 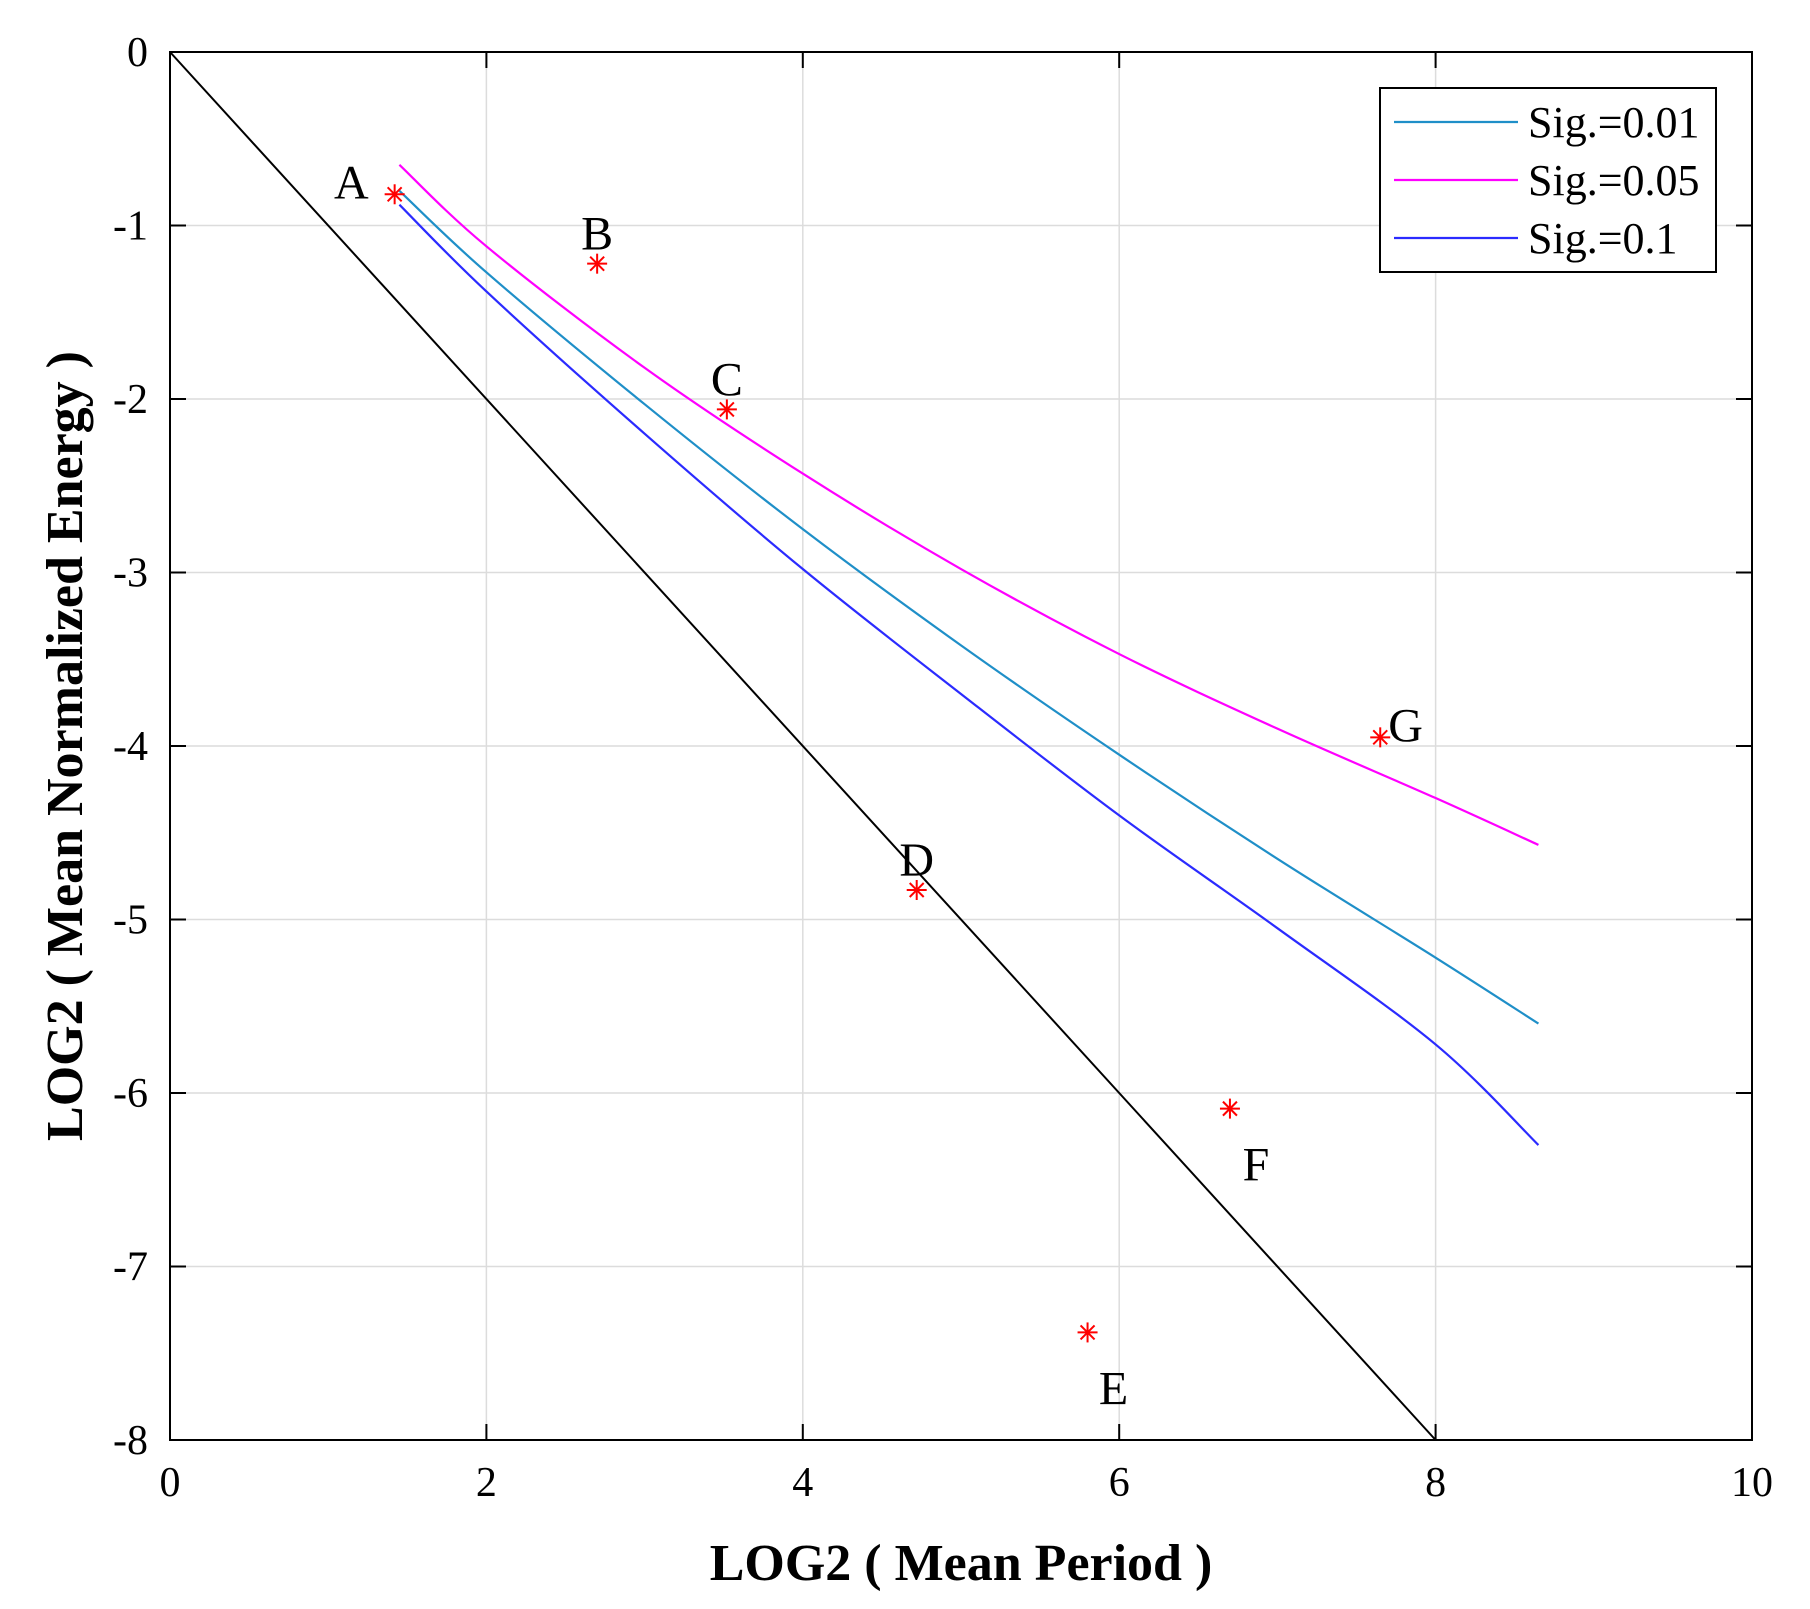 What do you see at coordinates (1603, 238) in the screenshot?
I see `legend-label: Sig.=0.1` at bounding box center [1603, 238].